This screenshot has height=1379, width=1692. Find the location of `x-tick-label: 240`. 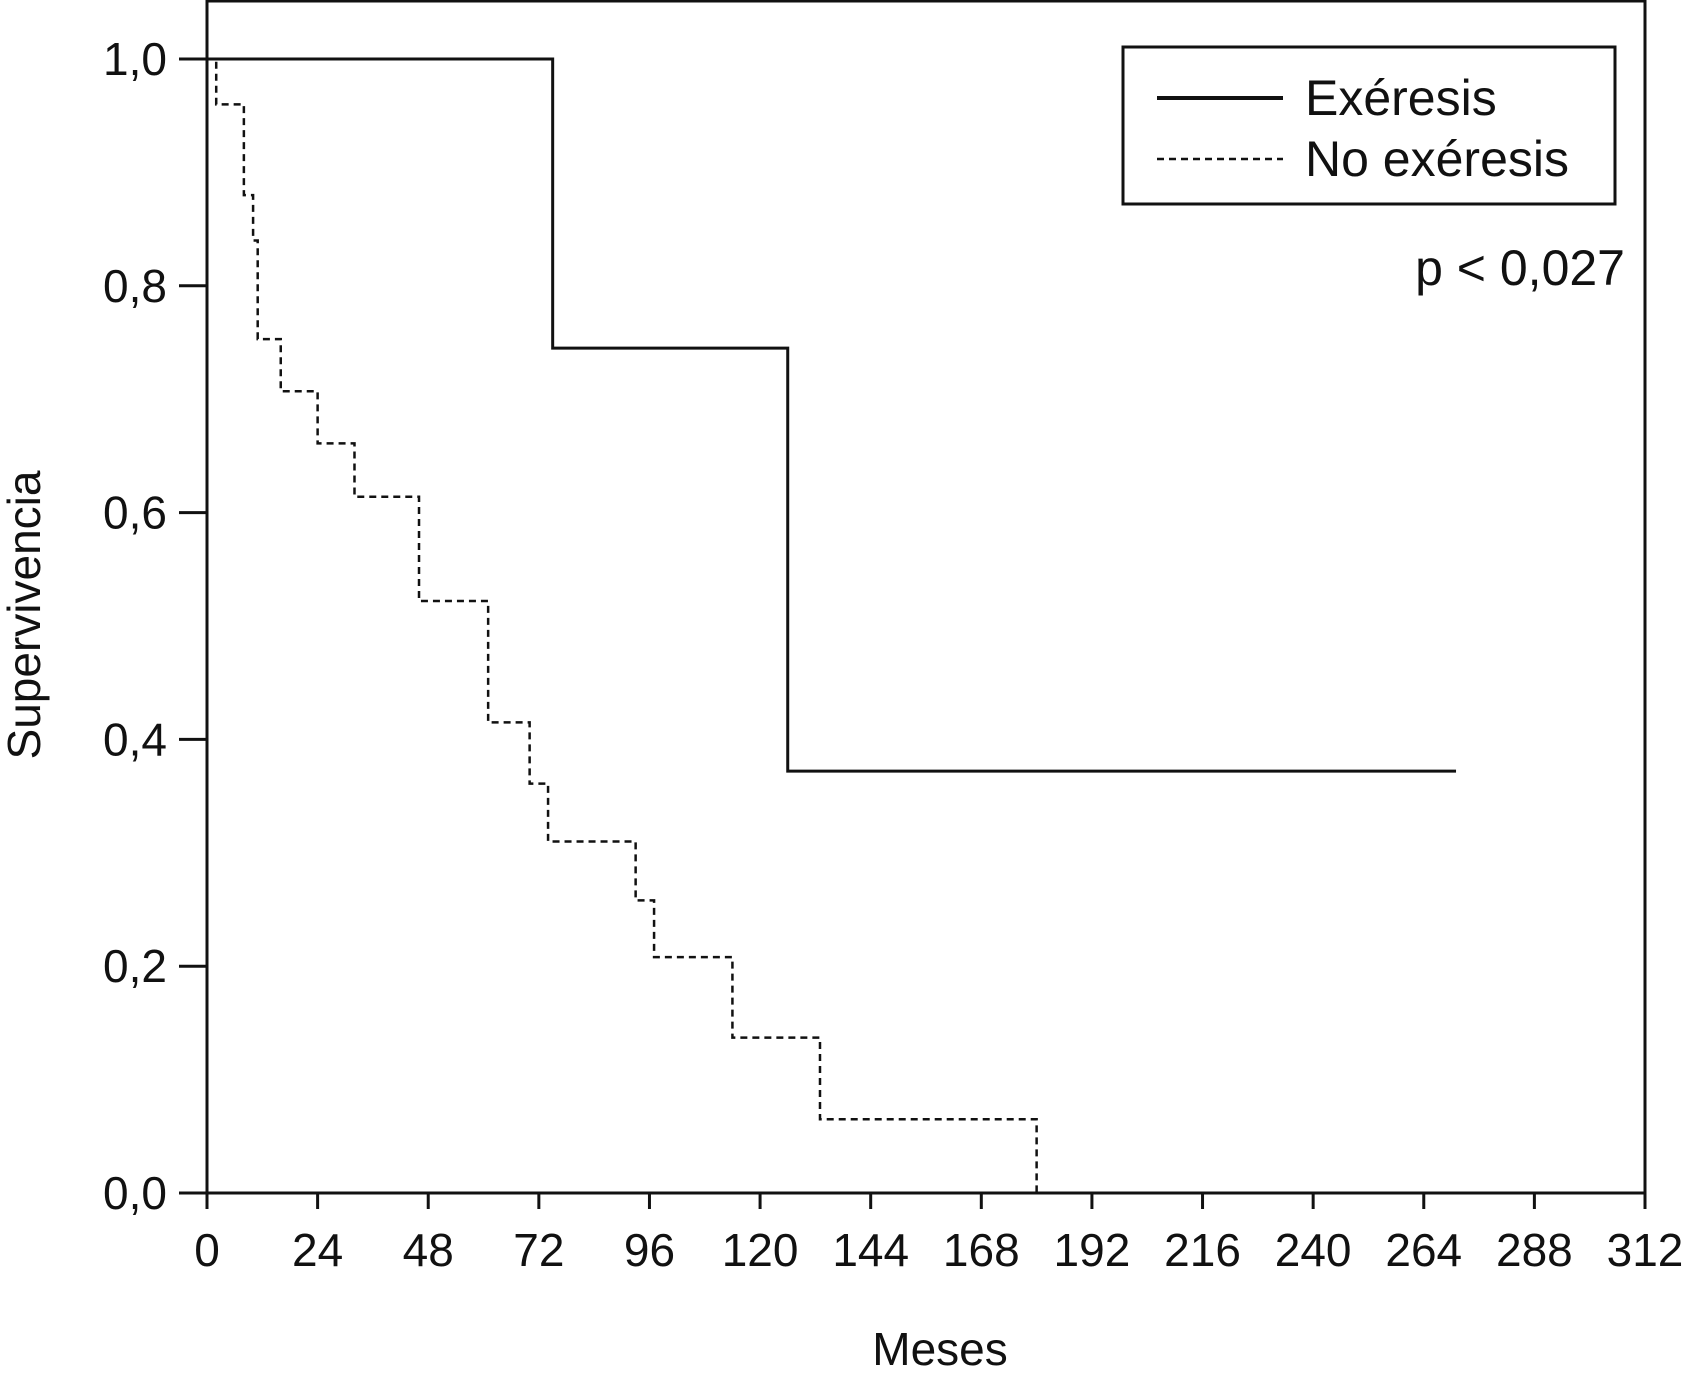

x-tick-label: 240 is located at coordinates (1313, 1250).